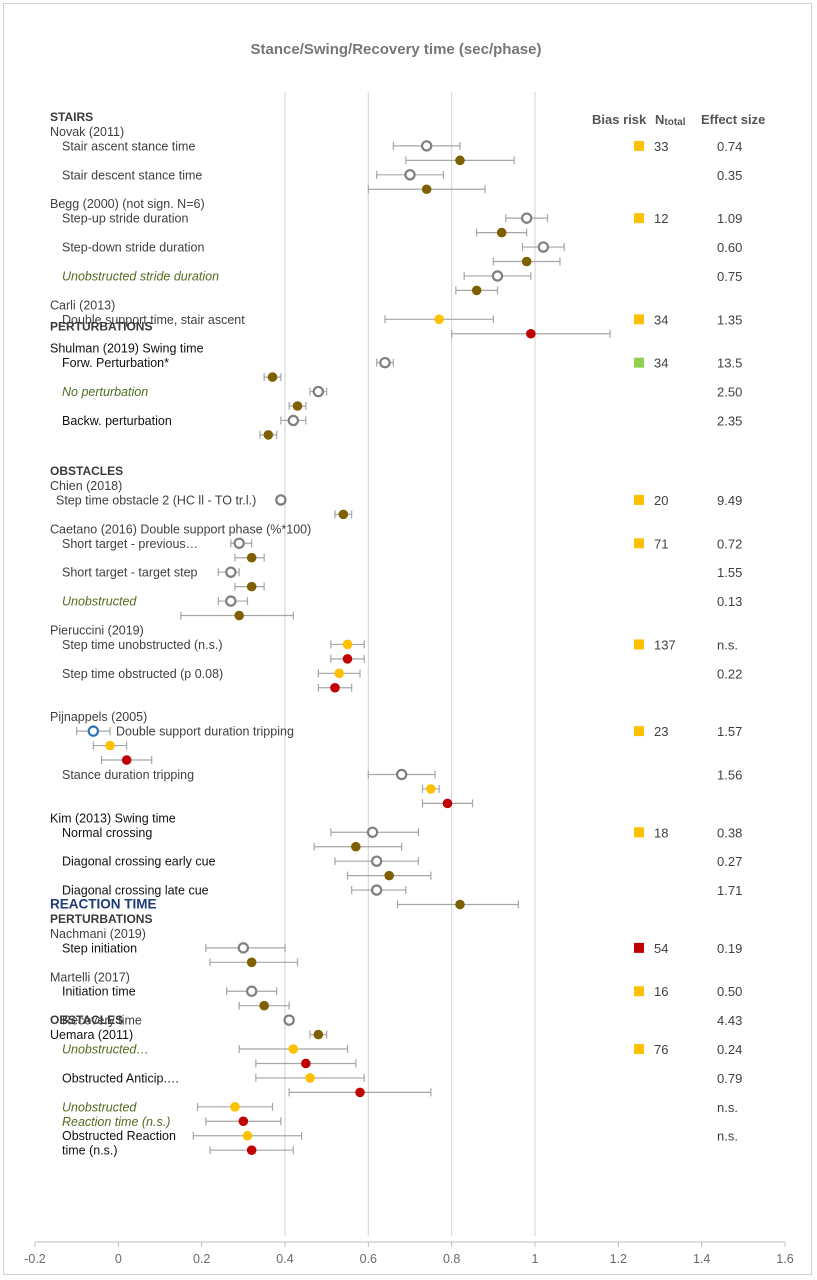 This screenshot has height=1280, width=817. I want to click on row-label: Novak (2011), so click(87, 132).